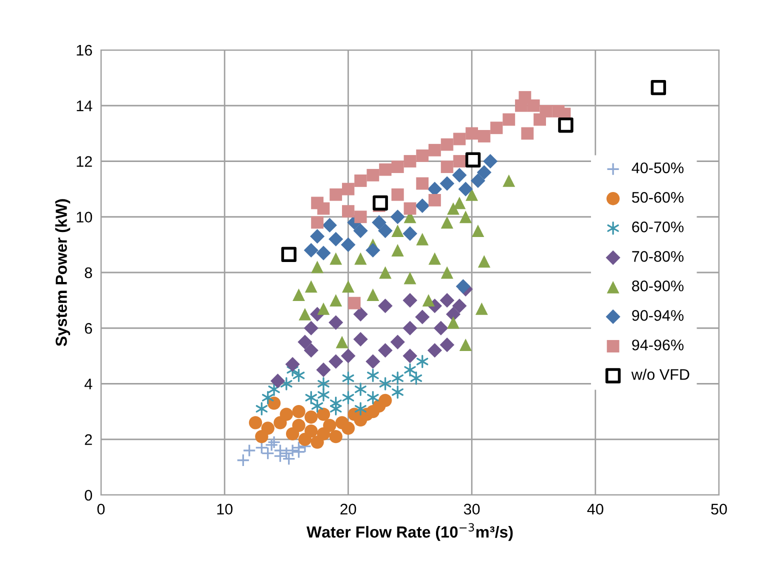 This screenshot has height=571, width=770. I want to click on y-tick-label: 10, so click(84, 217).